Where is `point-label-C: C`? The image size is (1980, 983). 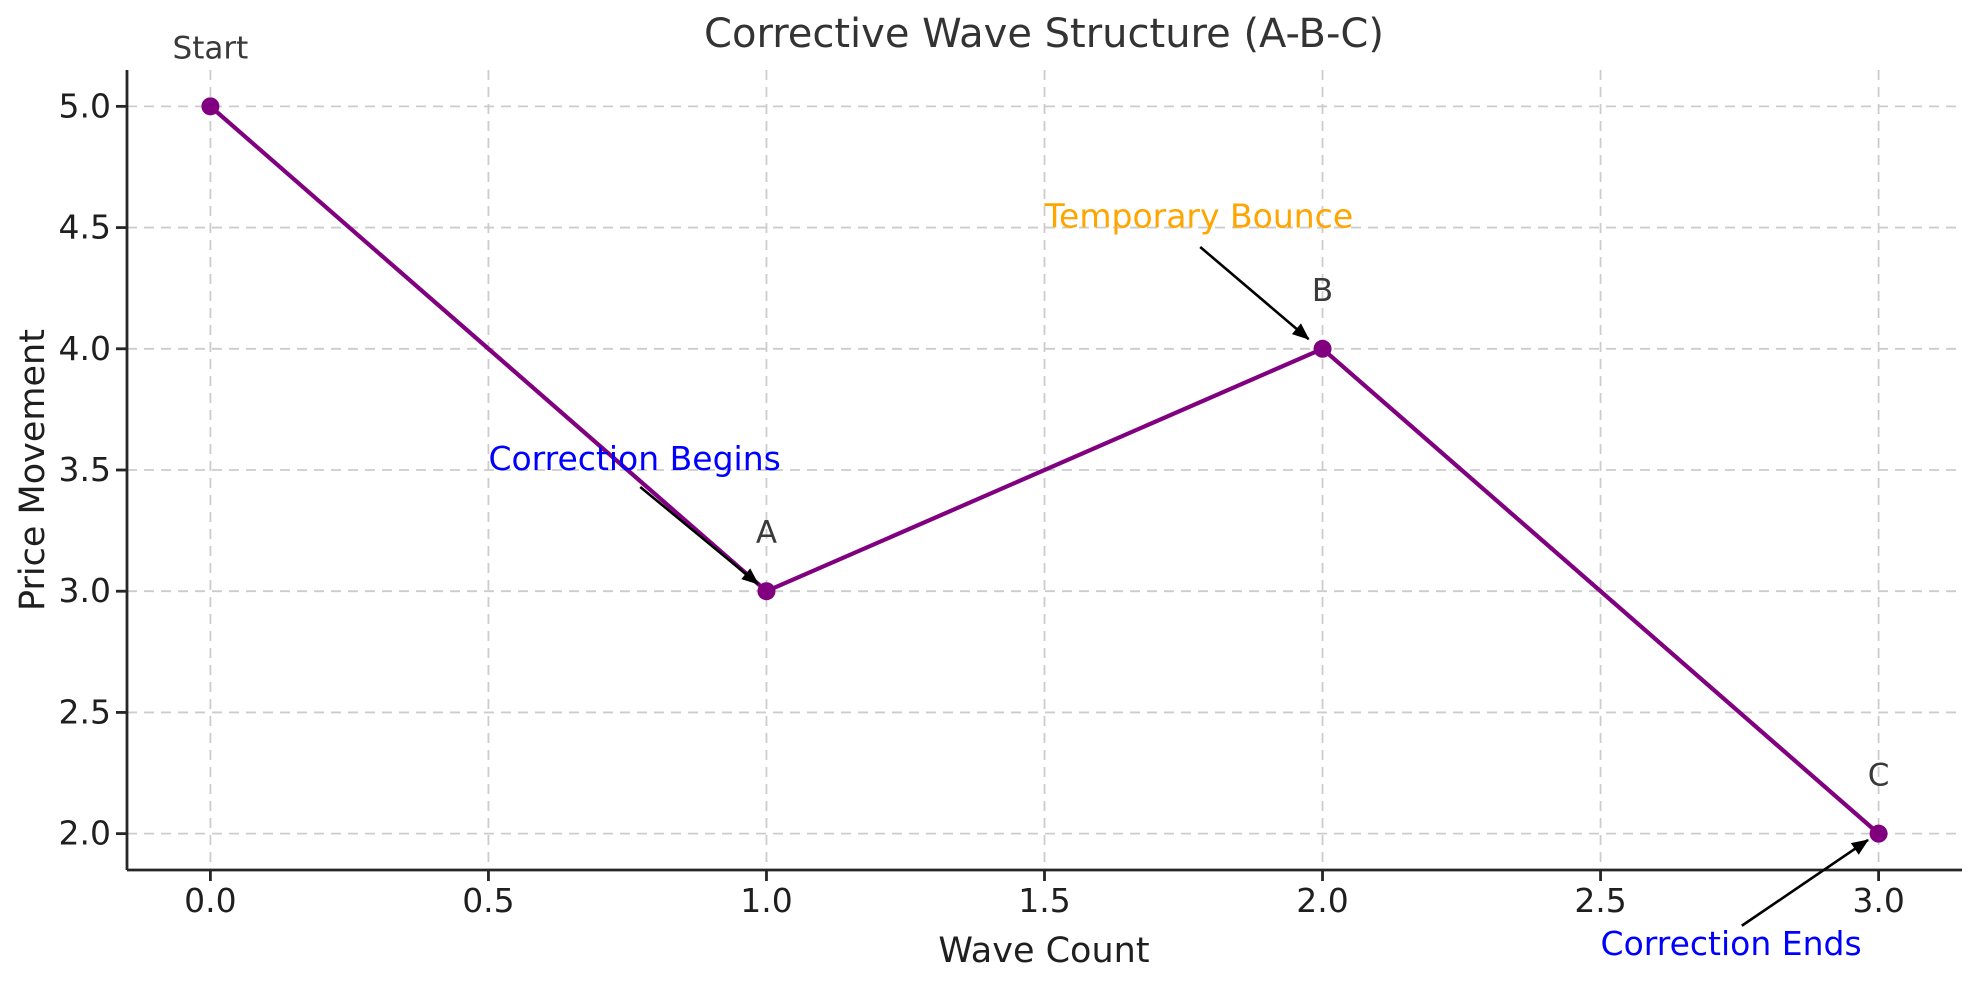 point-label-C: C is located at coordinates (1879, 776).